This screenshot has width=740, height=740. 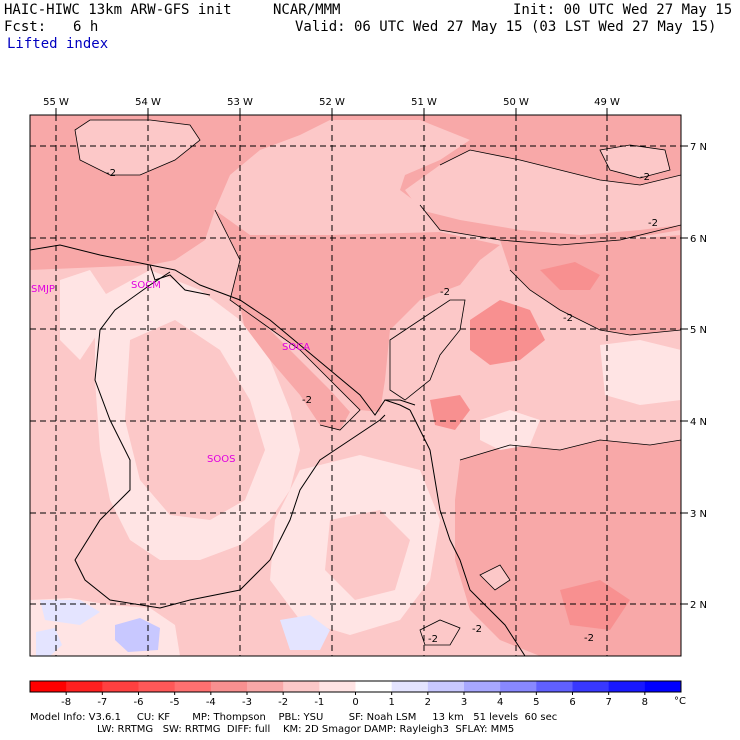 I want to click on longitude-labels: 55 W 54 W 53 W 52 W 51 W 50 W 49 W, so click(x=331, y=102).